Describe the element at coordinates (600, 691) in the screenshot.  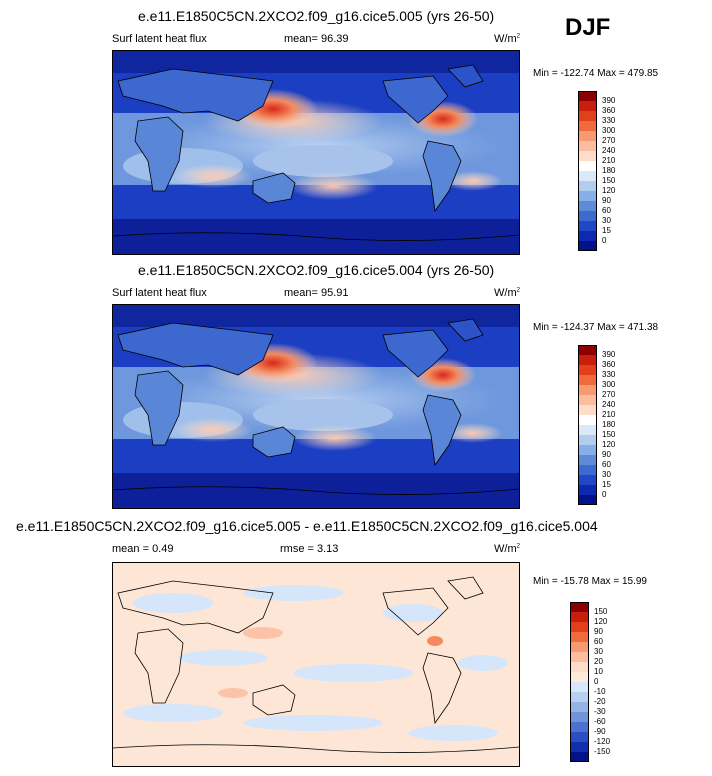
I see `colorbar-label: -10` at that location.